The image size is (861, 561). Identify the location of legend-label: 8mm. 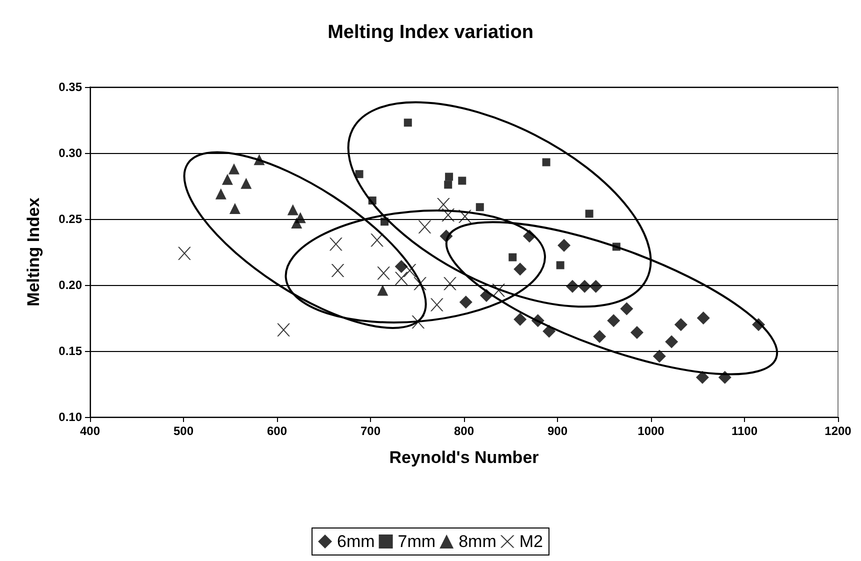
(477, 541).